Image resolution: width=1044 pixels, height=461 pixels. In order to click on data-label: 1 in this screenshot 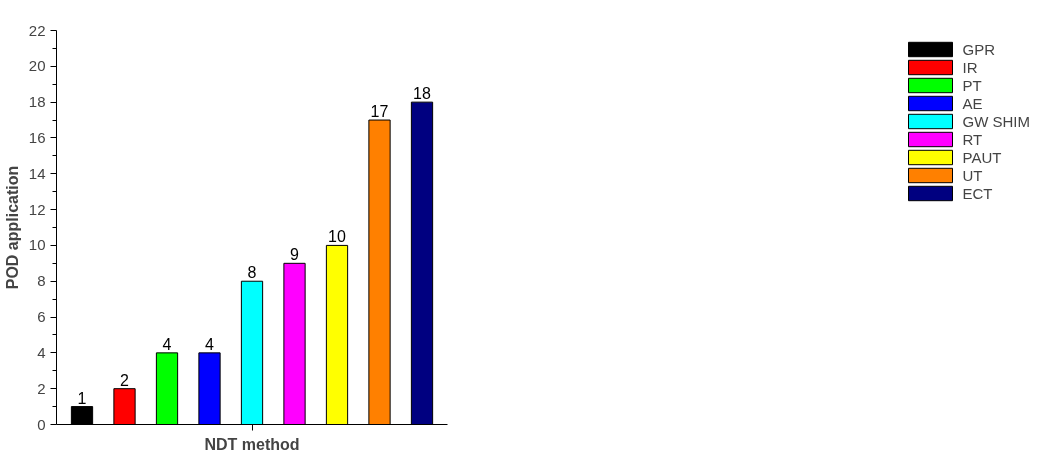, I will do `click(82, 398)`.